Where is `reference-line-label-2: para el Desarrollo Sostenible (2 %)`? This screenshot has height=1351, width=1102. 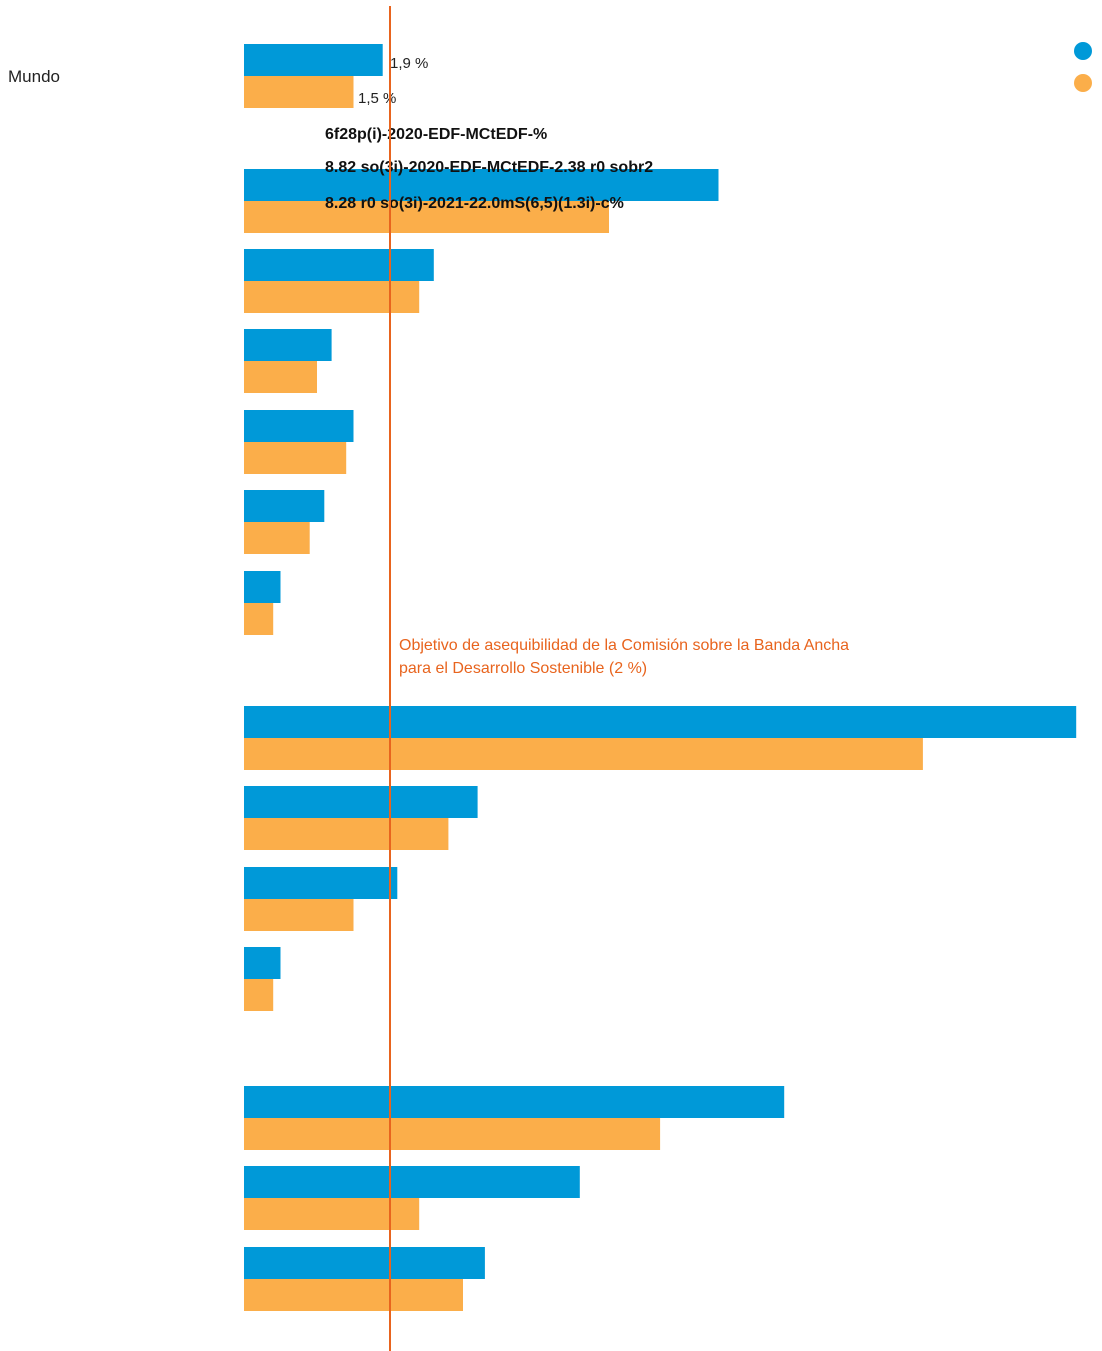 reference-line-label-2: para el Desarrollo Sostenible (2 %) is located at coordinates (523, 668).